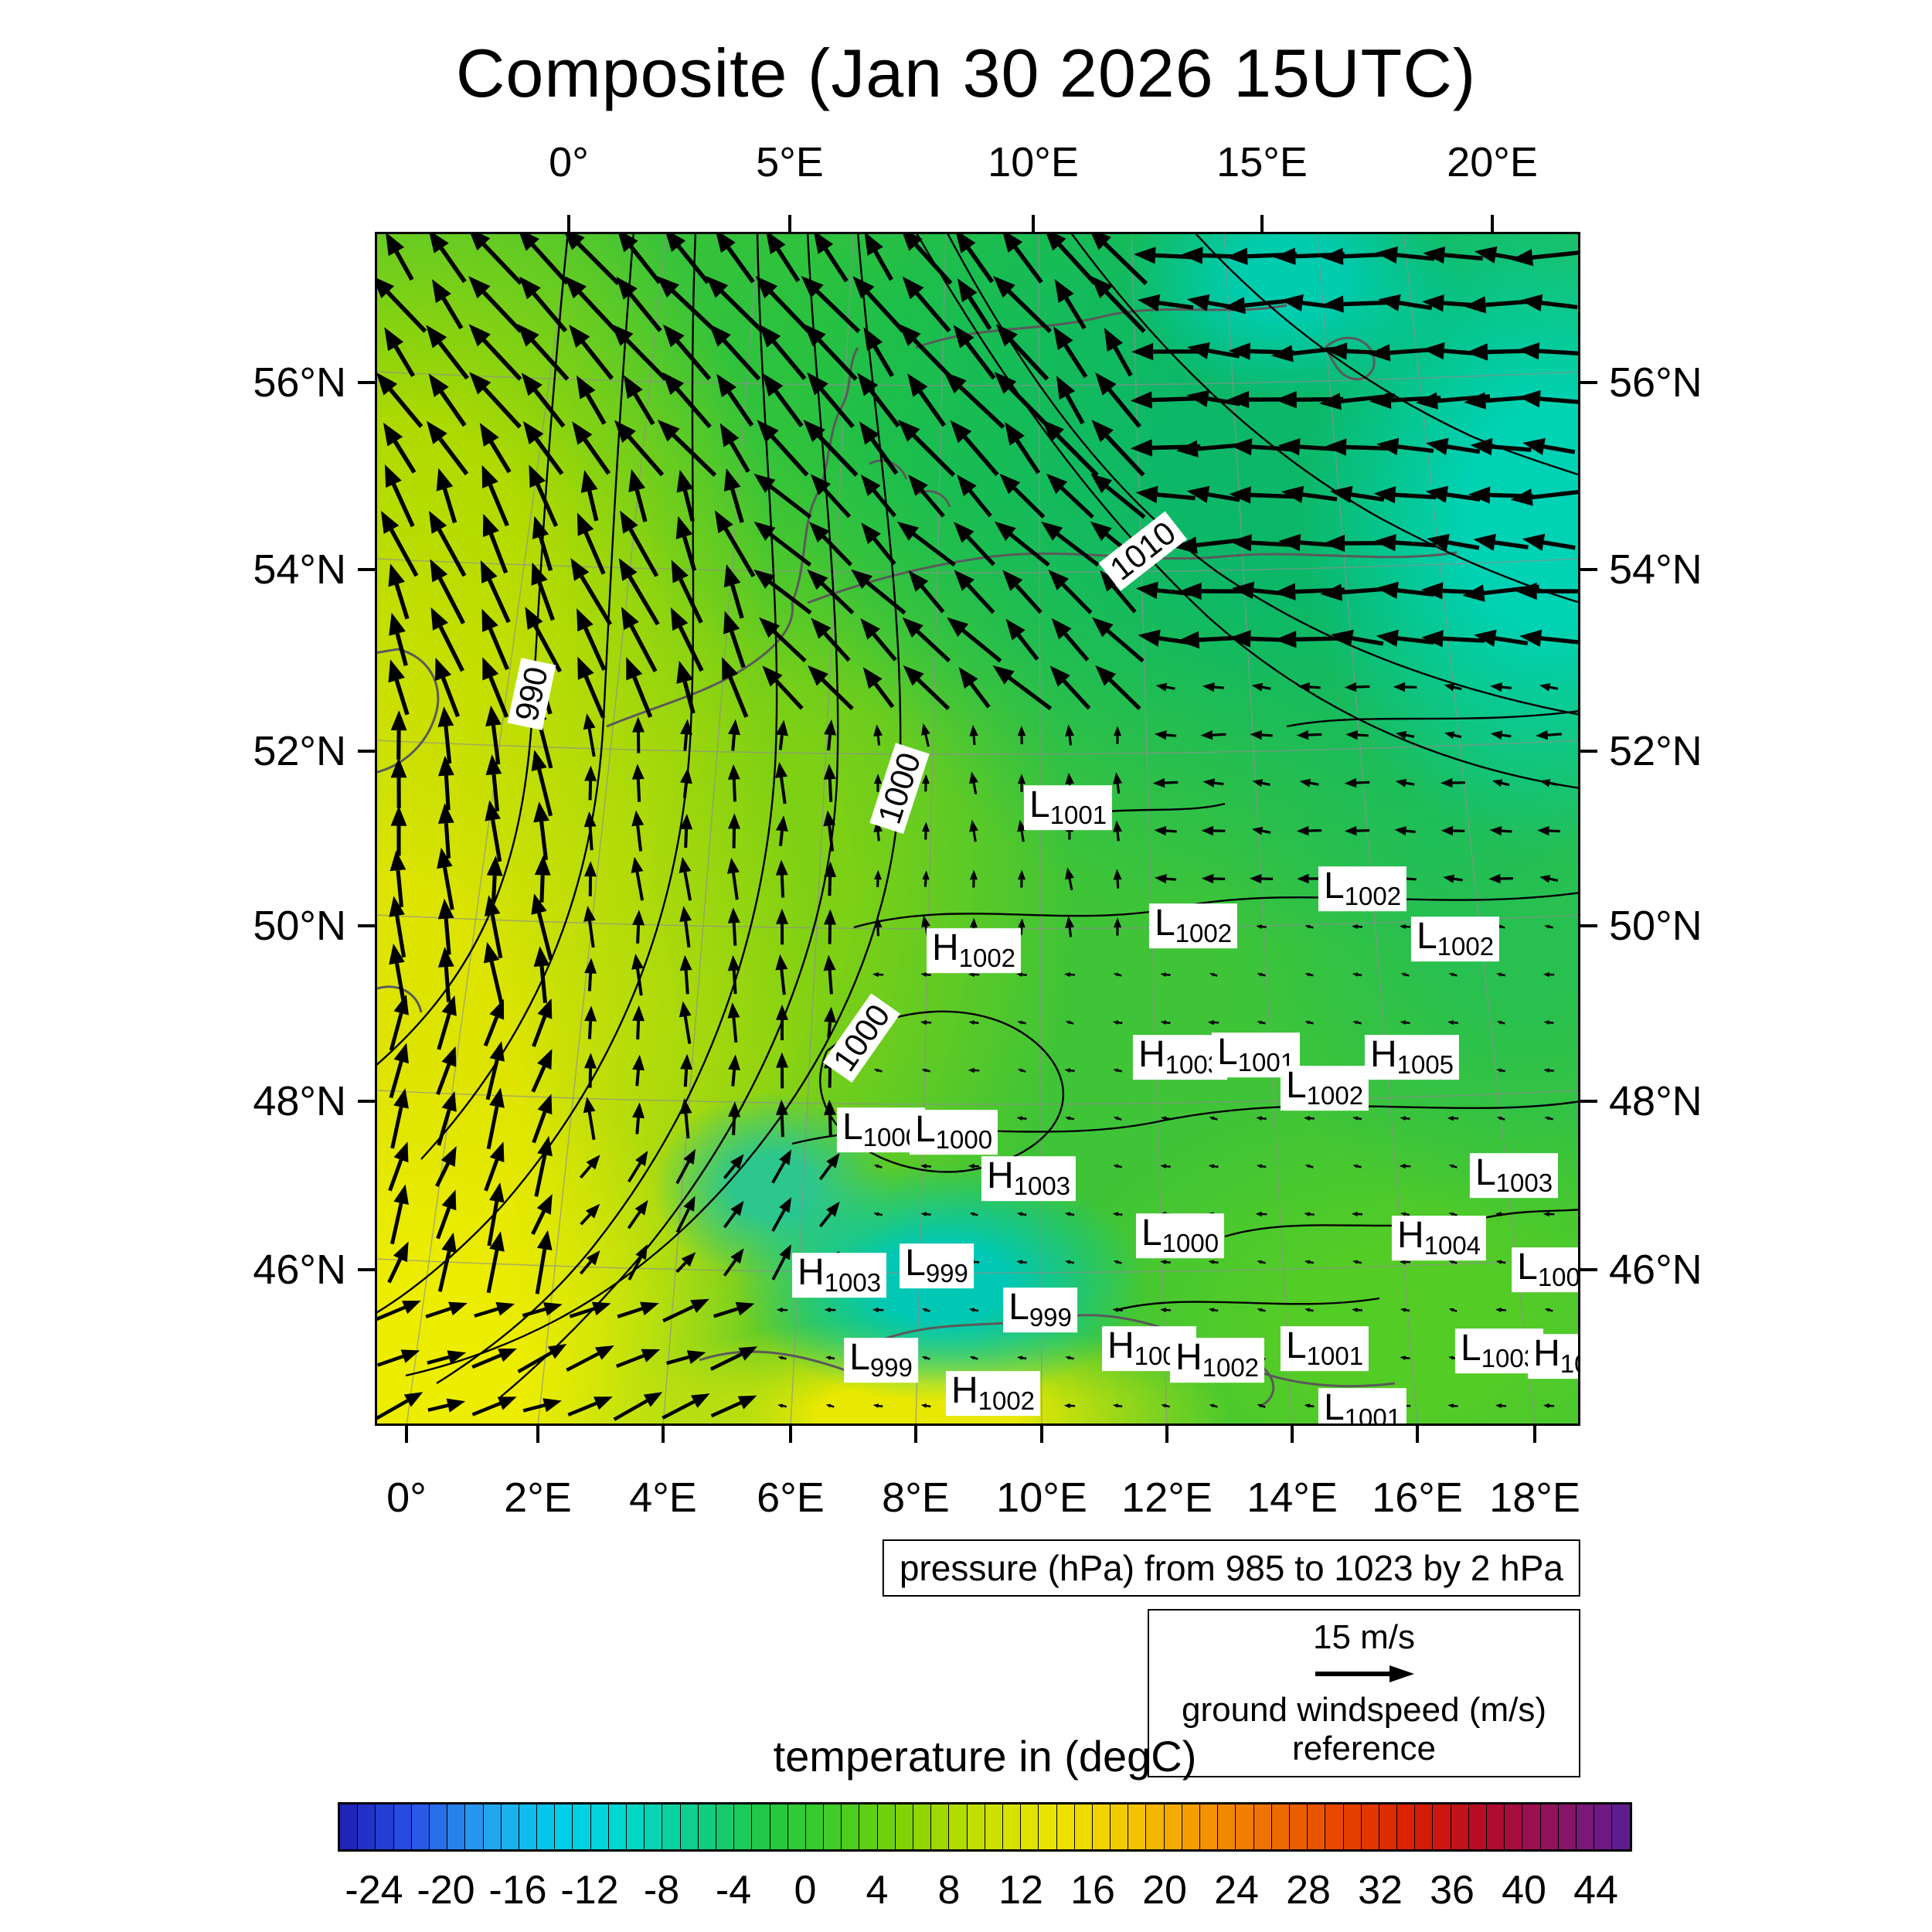 The height and width of the screenshot is (1932, 1932). What do you see at coordinates (916, 1498) in the screenshot?
I see `lon-tick-label-bottom: 8°E` at bounding box center [916, 1498].